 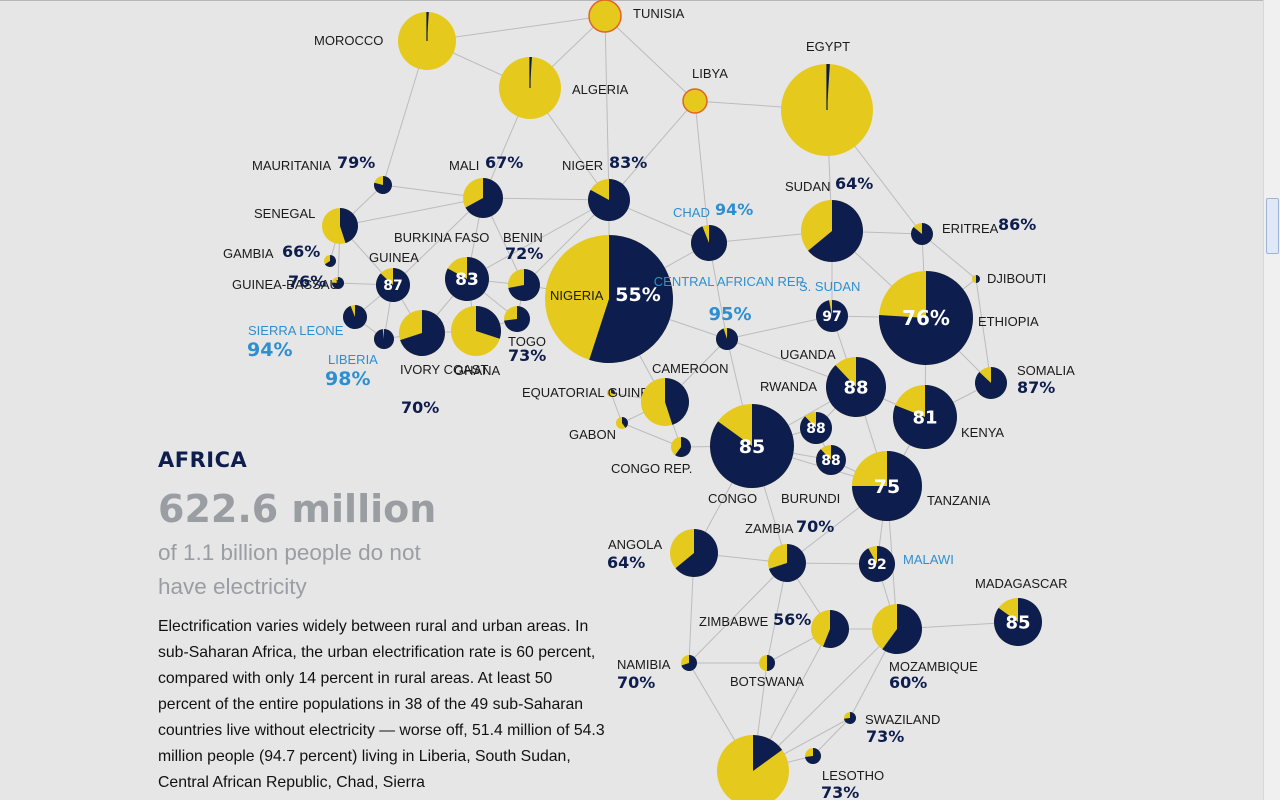 What do you see at coordinates (828, 87) in the screenshot?
I see `pie-slice-egypt` at bounding box center [828, 87].